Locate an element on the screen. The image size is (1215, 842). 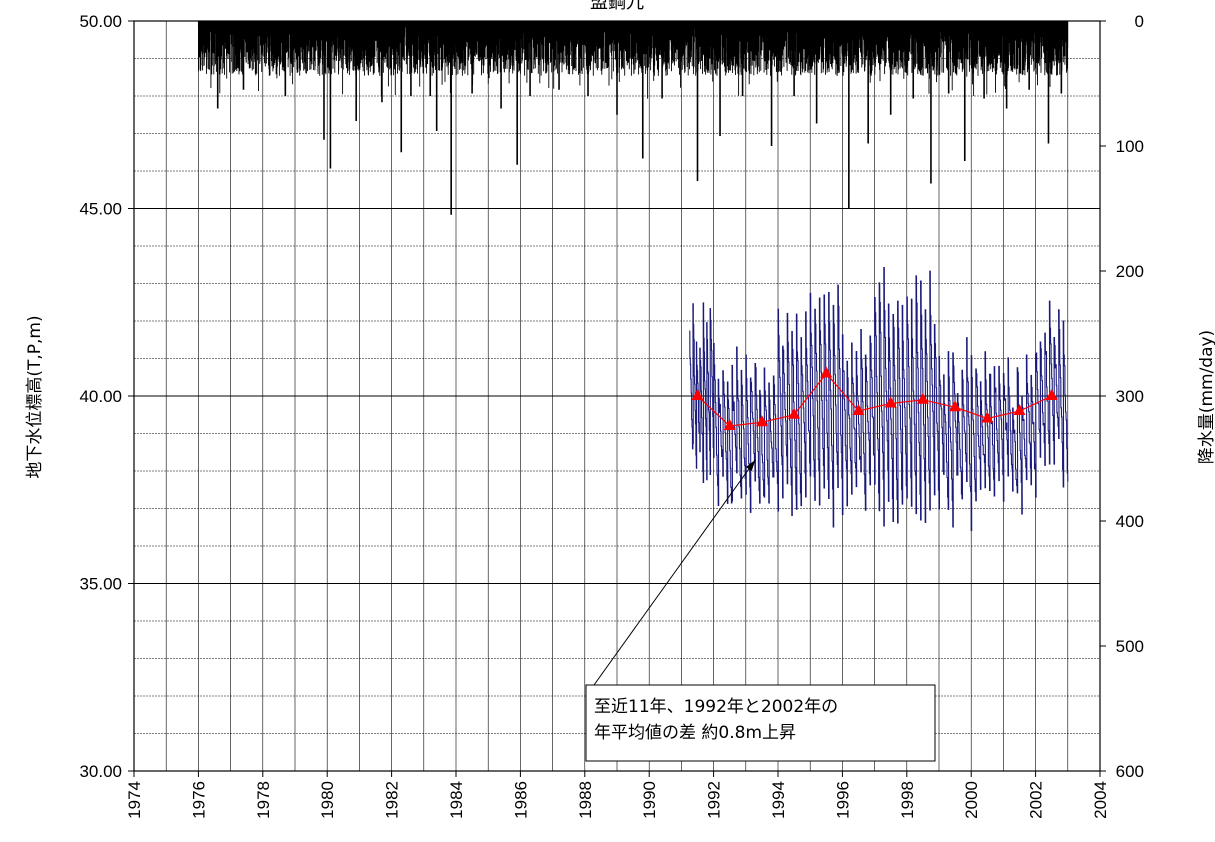
x-tick-label: 1976 is located at coordinates (198, 800).